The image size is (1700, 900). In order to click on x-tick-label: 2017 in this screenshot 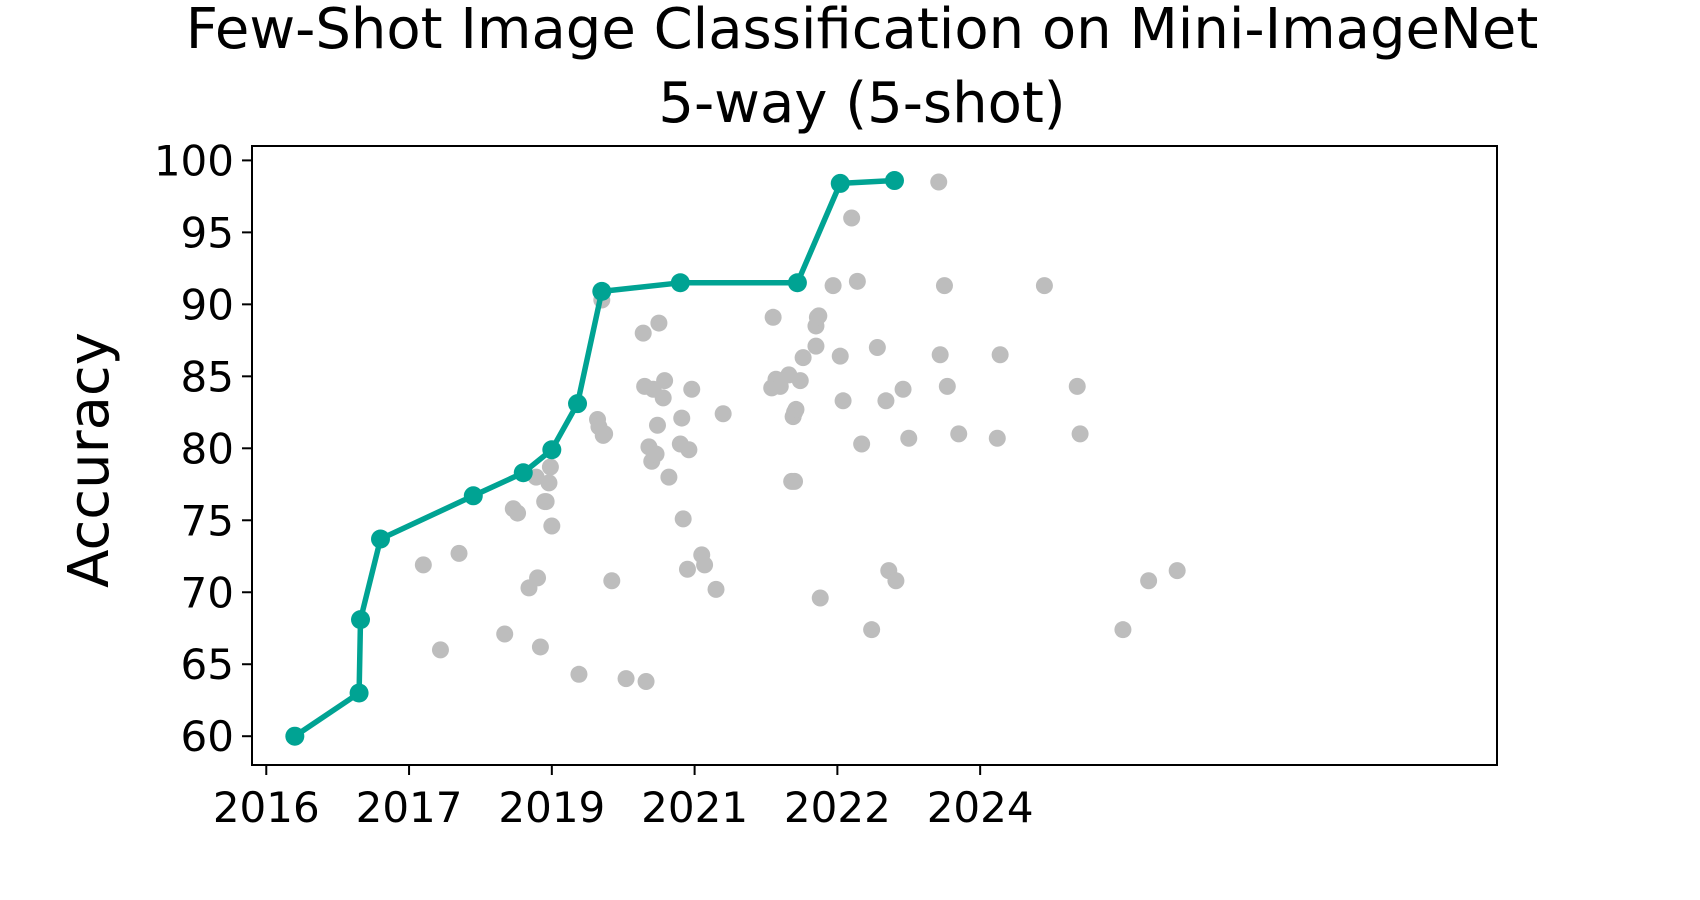, I will do `click(409, 807)`.